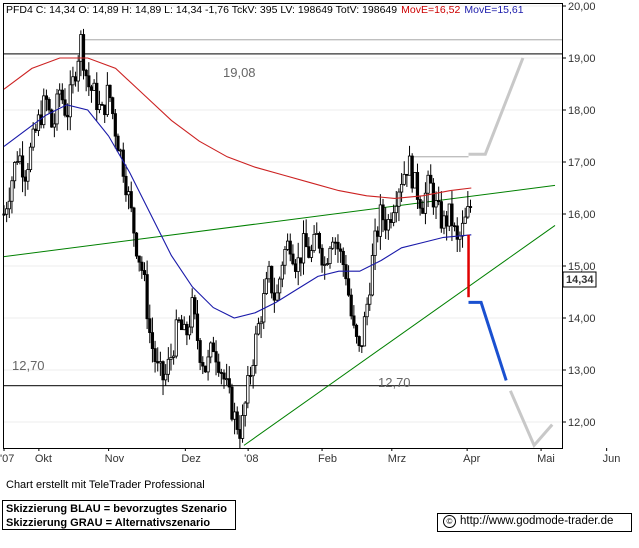 The width and height of the screenshot is (639, 548). Describe the element at coordinates (579, 279) in the screenshot. I see `last-price-frame` at that location.